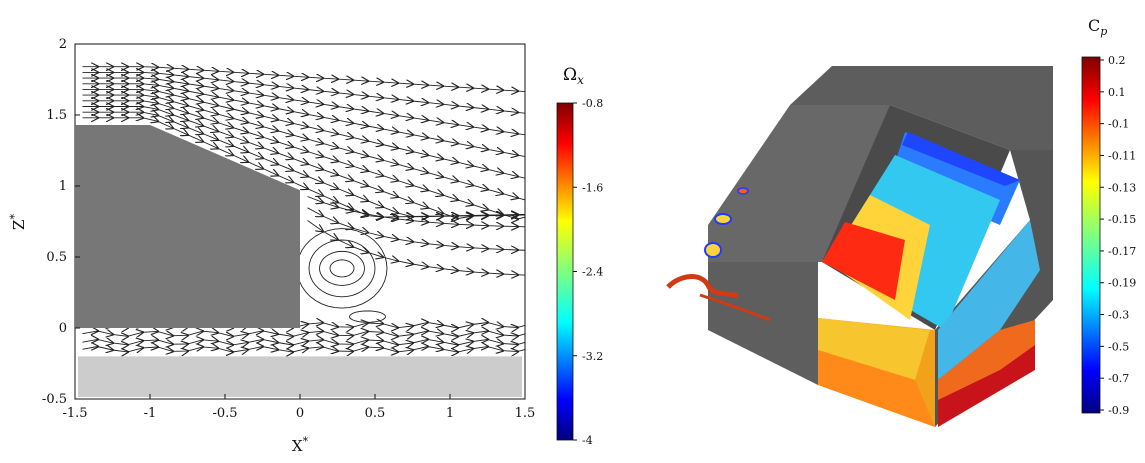  I want to click on cp-tick-label: 0.2, so click(1117, 60).